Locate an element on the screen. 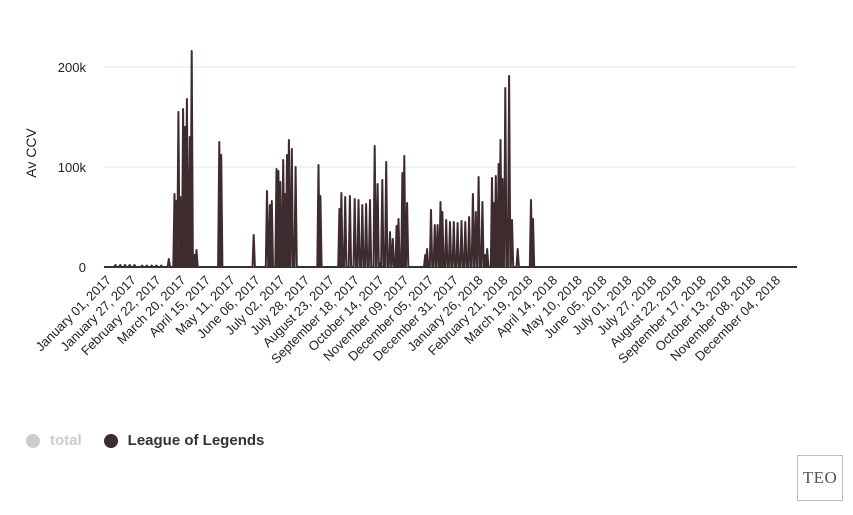 This screenshot has height=515, width=853. y-axis-ticks: 0 100k 200k is located at coordinates (72, 167).